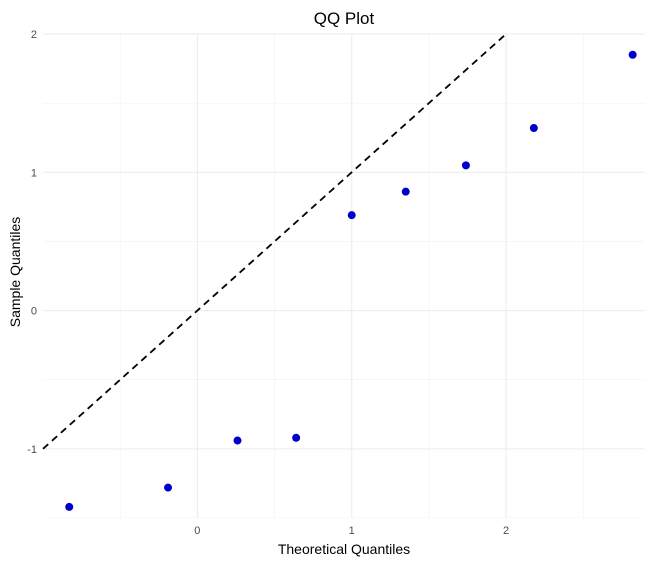  What do you see at coordinates (15, 272) in the screenshot?
I see `y-axis-label: Sample Quantiles` at bounding box center [15, 272].